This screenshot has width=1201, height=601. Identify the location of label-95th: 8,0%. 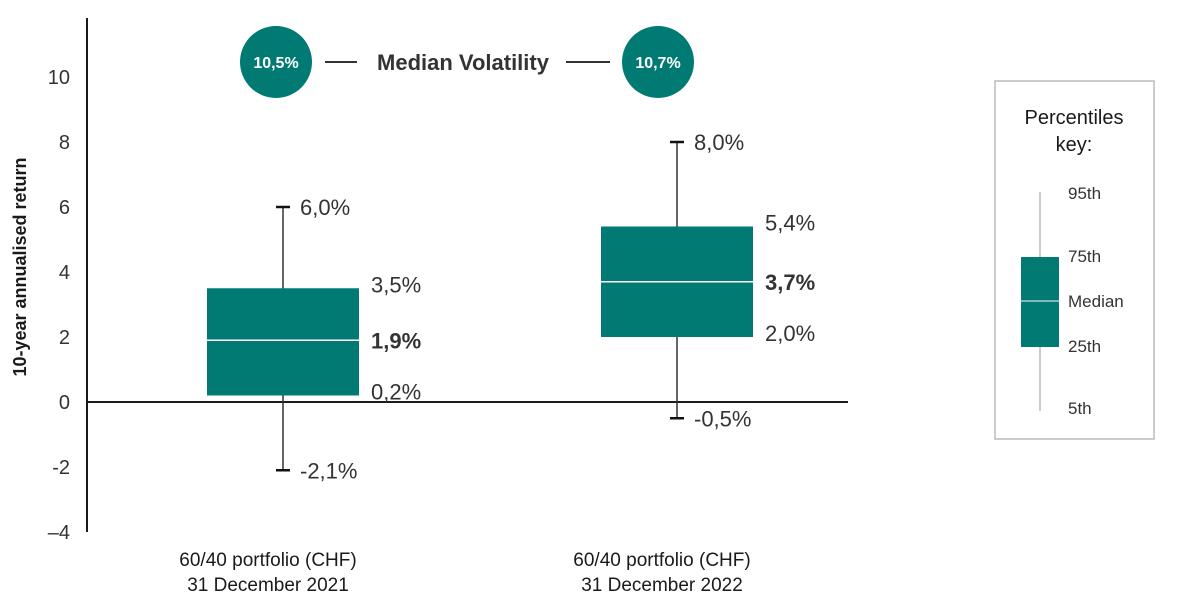
(719, 142).